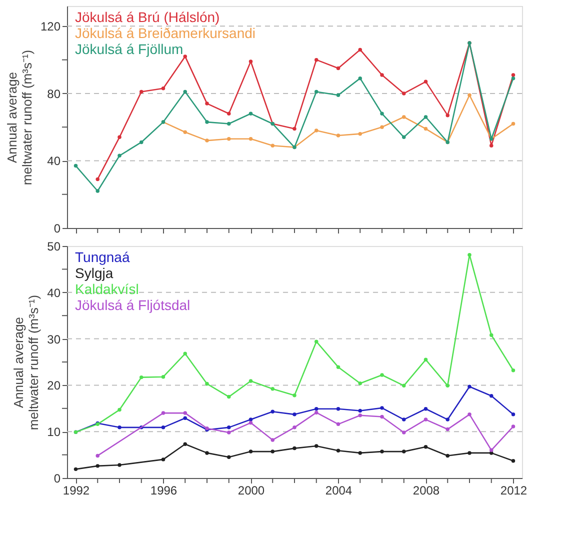 The width and height of the screenshot is (580, 535). I want to click on y-tick-label: 50, so click(54, 247).